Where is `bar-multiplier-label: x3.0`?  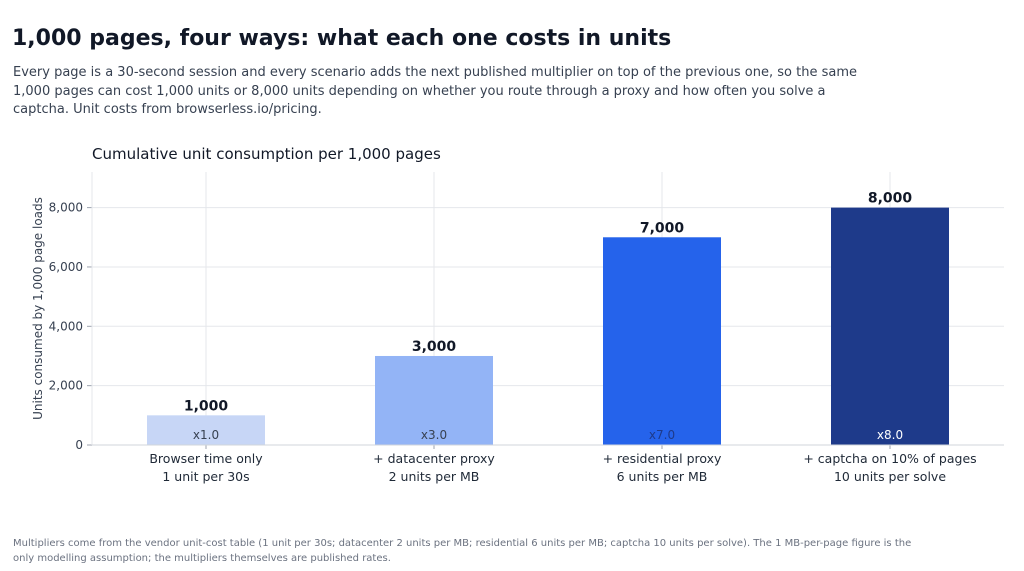
bar-multiplier-label: x3.0 is located at coordinates (434, 435).